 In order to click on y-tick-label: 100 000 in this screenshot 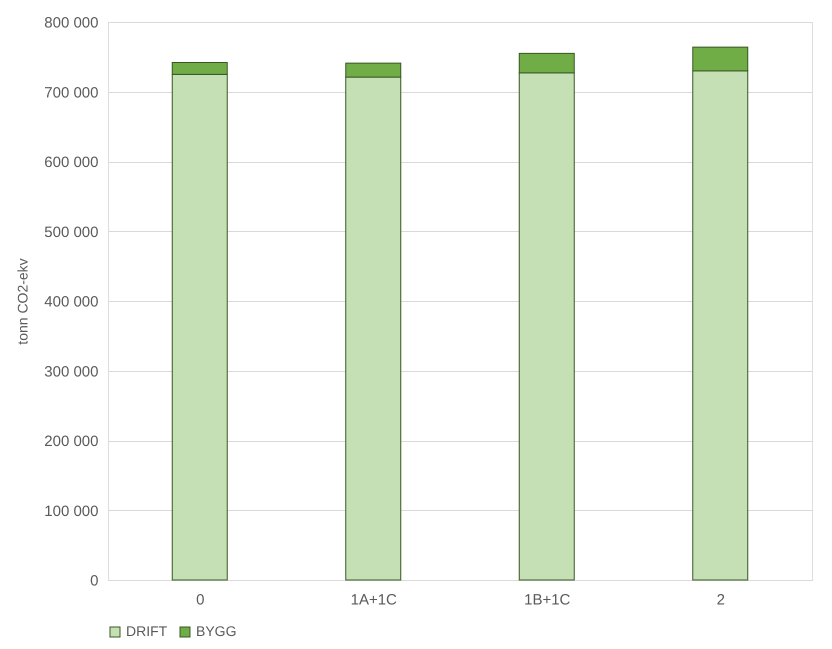, I will do `click(71, 511)`.